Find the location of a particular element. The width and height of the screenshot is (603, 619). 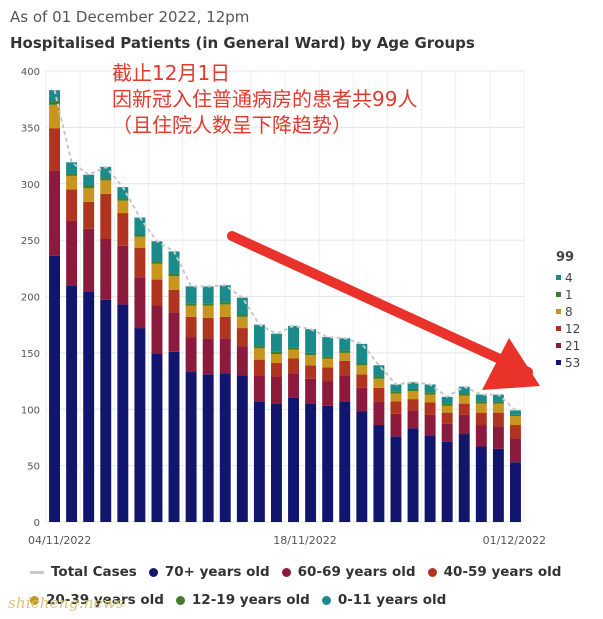

x-tick-label: 04/11/2022 is located at coordinates (59, 540).